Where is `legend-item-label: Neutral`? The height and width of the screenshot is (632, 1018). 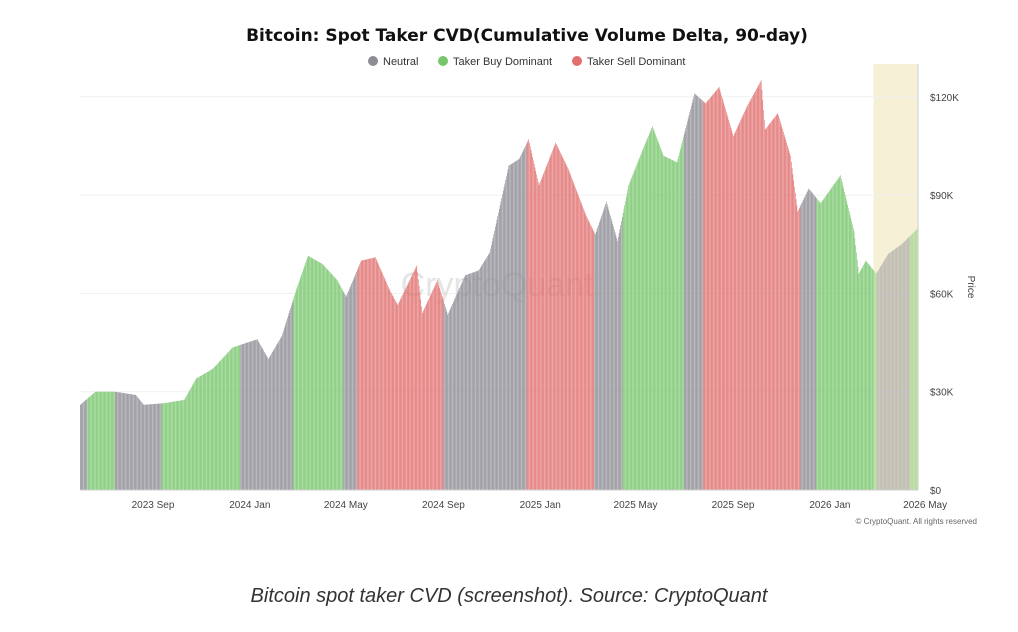 legend-item-label: Neutral is located at coordinates (400, 62).